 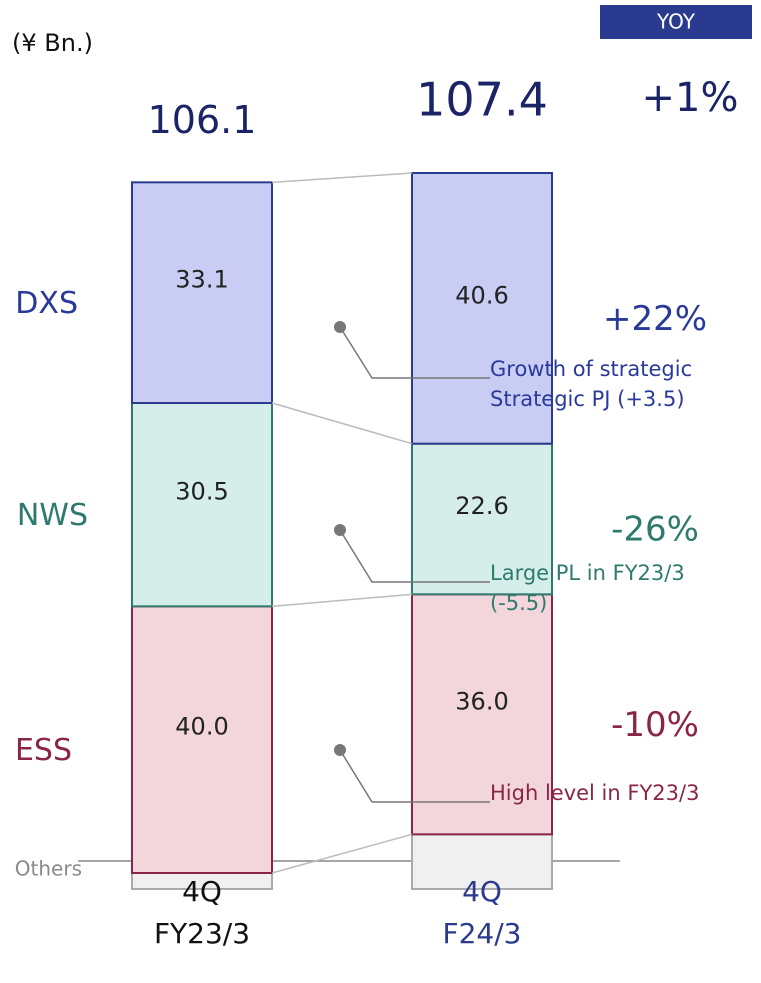 What do you see at coordinates (655, 530) in the screenshot?
I see `yoy-label: -26%` at bounding box center [655, 530].